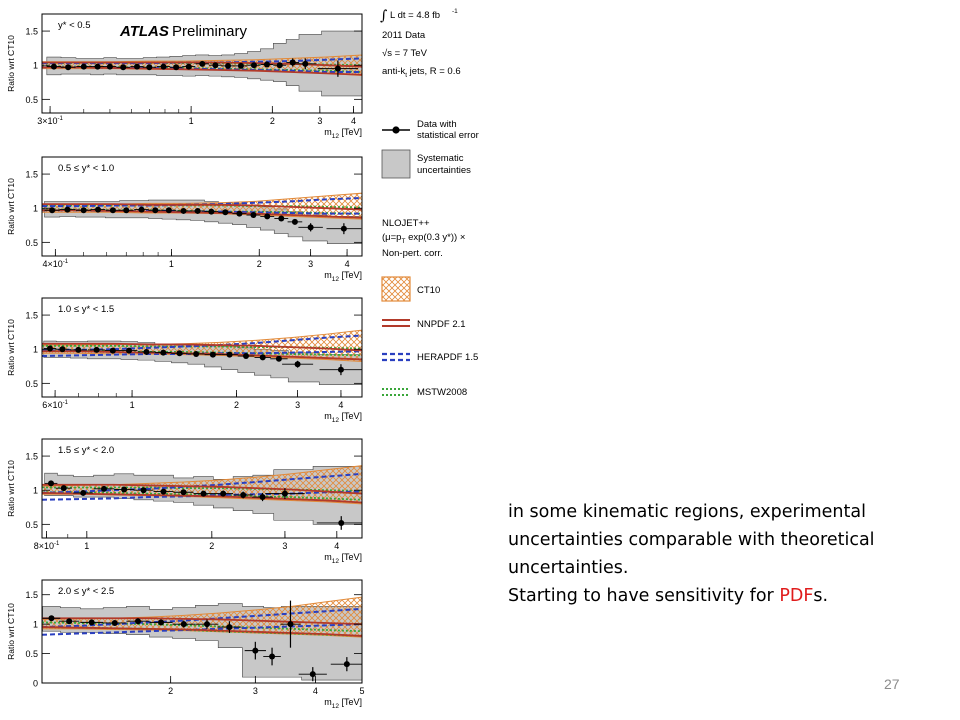 This screenshot has width=960, height=720. I want to click on legend-ct10-label: CT10, so click(428, 290).